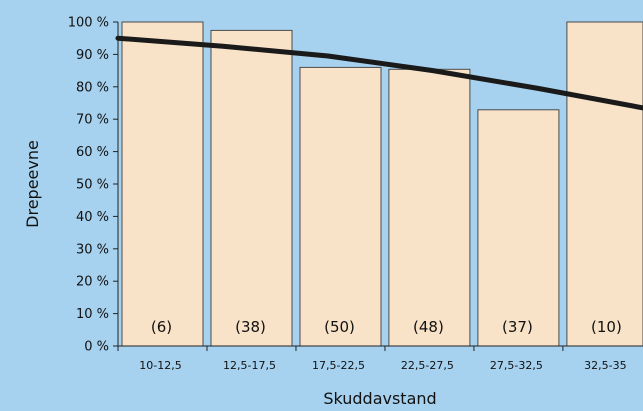 The height and width of the screenshot is (411, 643). I want to click on count-label-2: (50), so click(339, 327).